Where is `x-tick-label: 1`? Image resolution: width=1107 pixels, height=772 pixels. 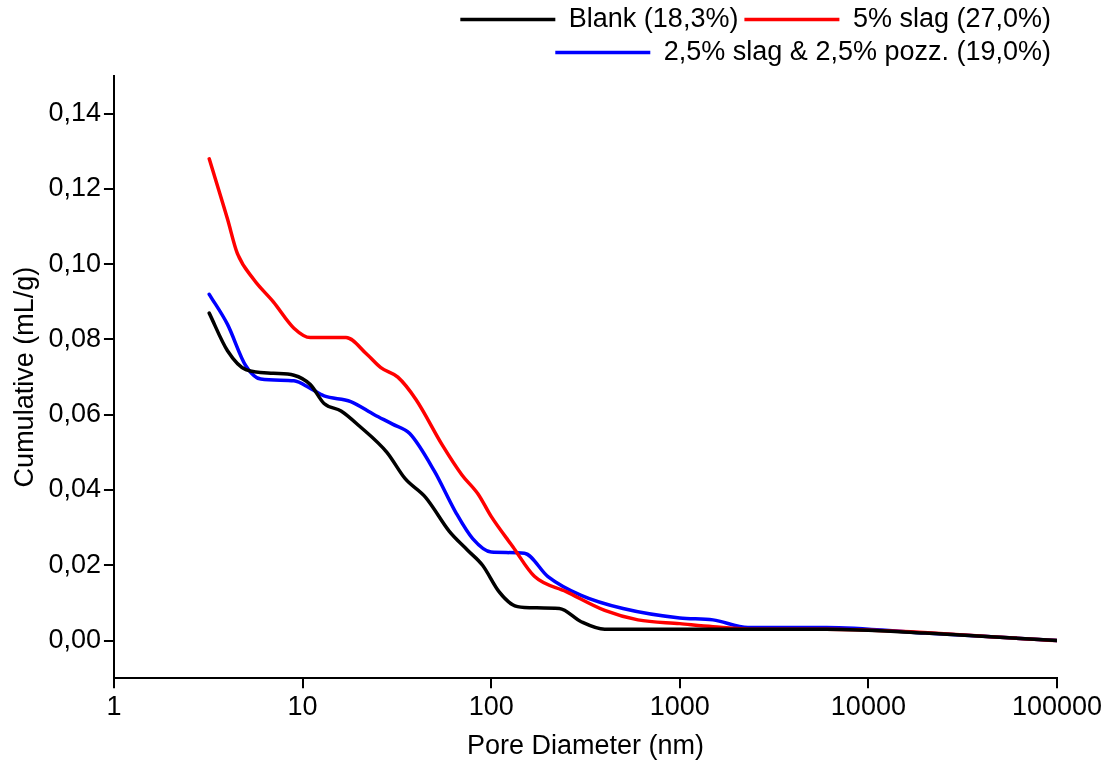 x-tick-label: 1 is located at coordinates (114, 705).